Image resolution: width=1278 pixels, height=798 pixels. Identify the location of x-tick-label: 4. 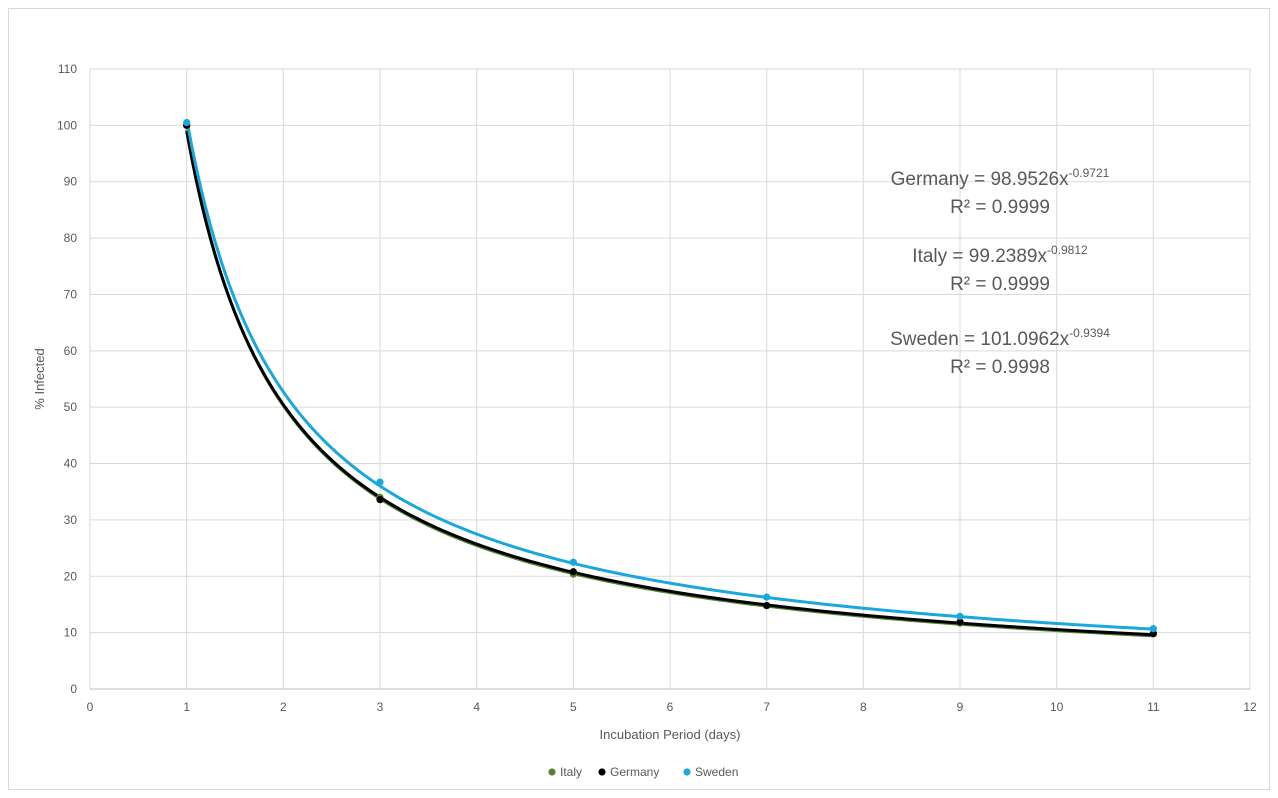
(476, 707).